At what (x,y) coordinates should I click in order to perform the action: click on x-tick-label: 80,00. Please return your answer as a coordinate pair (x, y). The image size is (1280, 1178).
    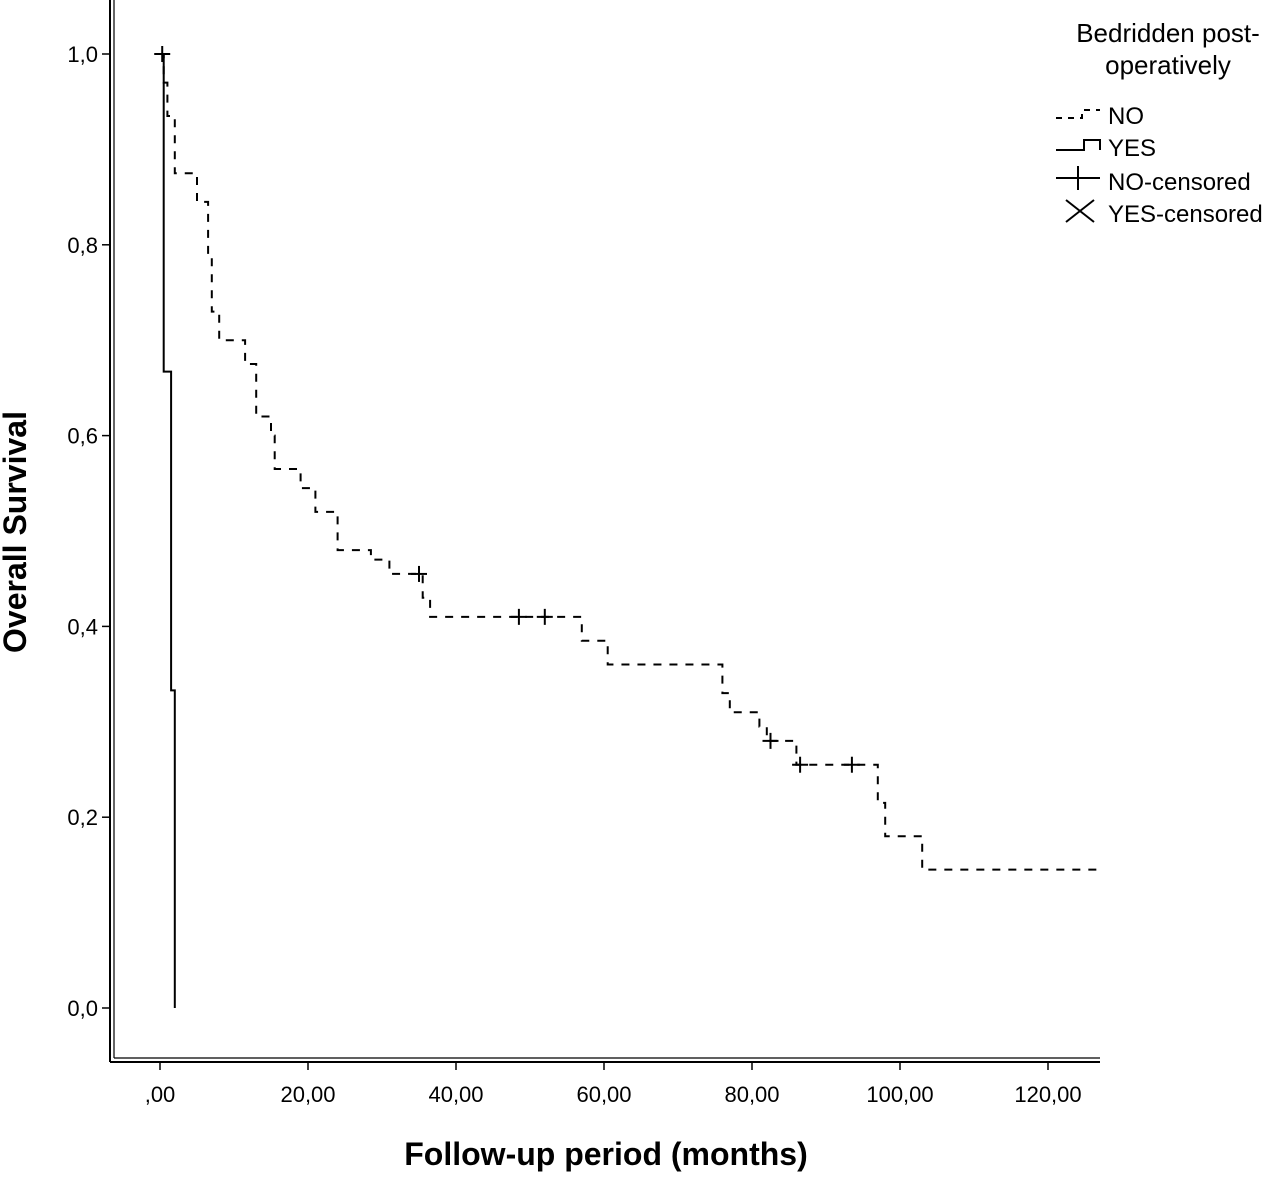
    Looking at the image, I should click on (751, 1094).